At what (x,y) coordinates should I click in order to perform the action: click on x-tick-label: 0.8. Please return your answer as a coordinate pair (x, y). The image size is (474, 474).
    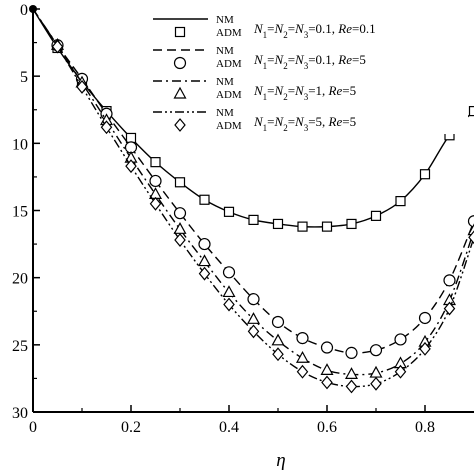
    Looking at the image, I should click on (425, 427).